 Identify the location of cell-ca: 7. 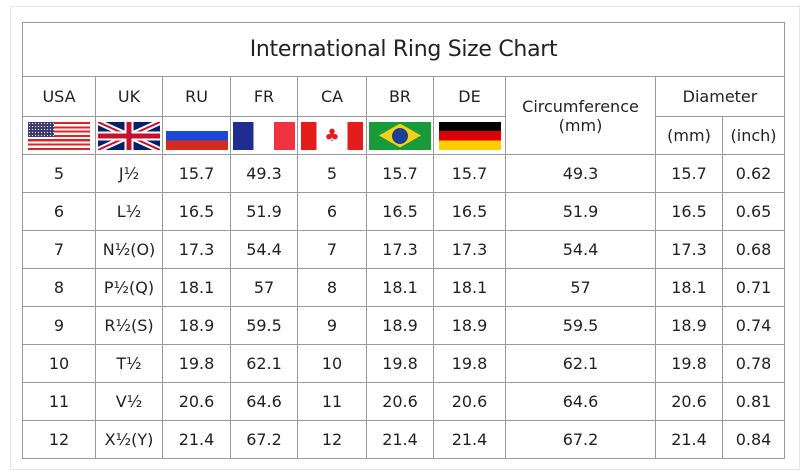
(332, 249).